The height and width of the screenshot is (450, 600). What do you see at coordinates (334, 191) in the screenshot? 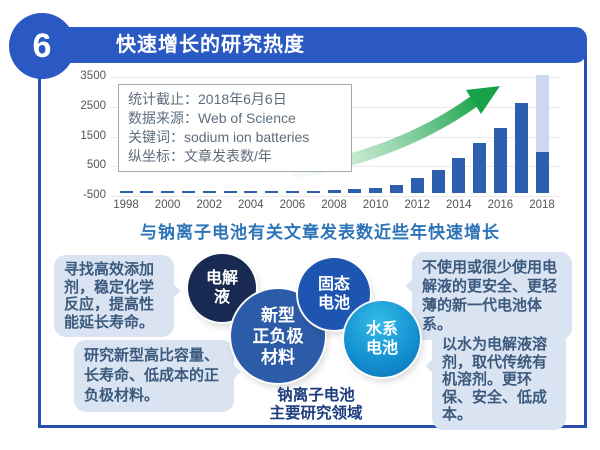
I see `bar-2008` at bounding box center [334, 191].